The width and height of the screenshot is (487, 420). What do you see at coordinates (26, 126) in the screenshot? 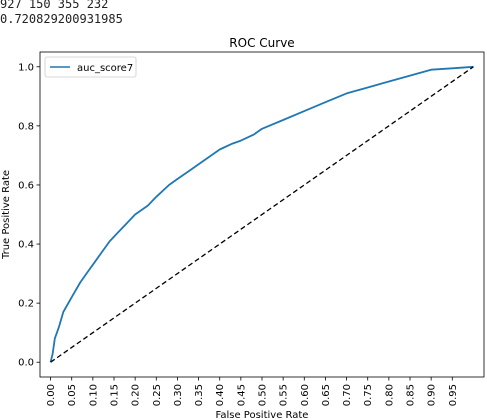
I see `y-tick-label: 0.8` at bounding box center [26, 126].